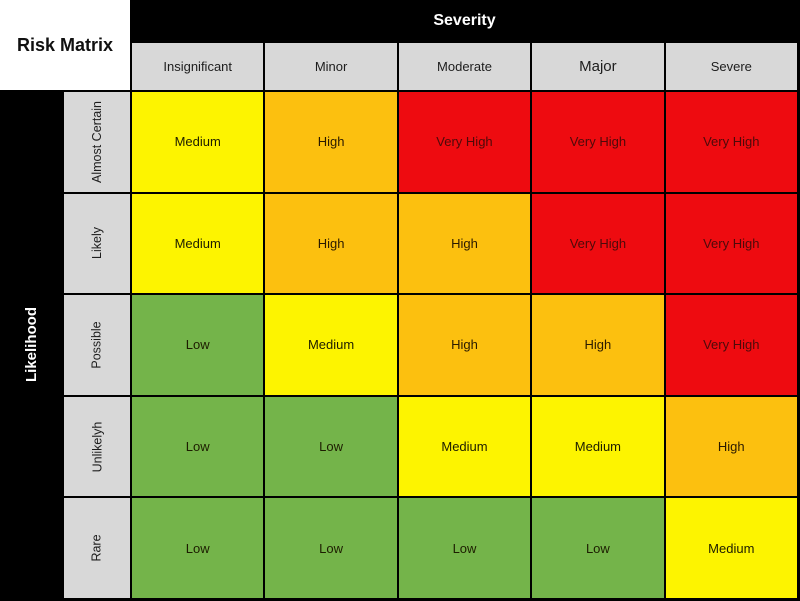 The image size is (800, 601). I want to click on row-header-label: Unlikelyh, so click(97, 446).